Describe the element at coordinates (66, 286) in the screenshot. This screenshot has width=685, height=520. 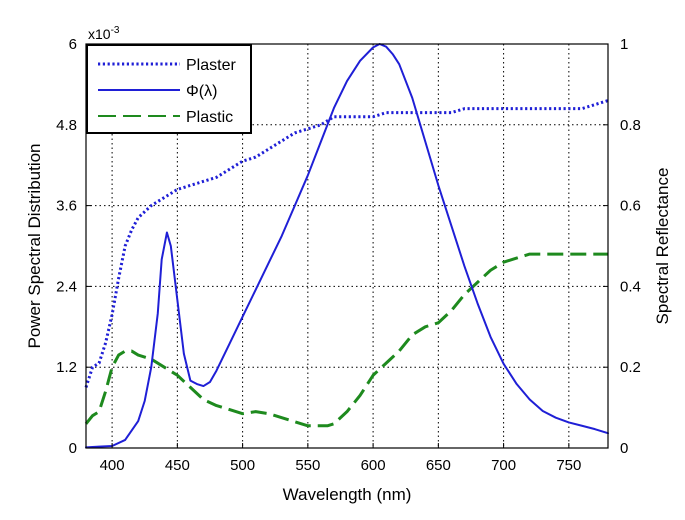
I see `y-left-tick-label: 2.4` at that location.